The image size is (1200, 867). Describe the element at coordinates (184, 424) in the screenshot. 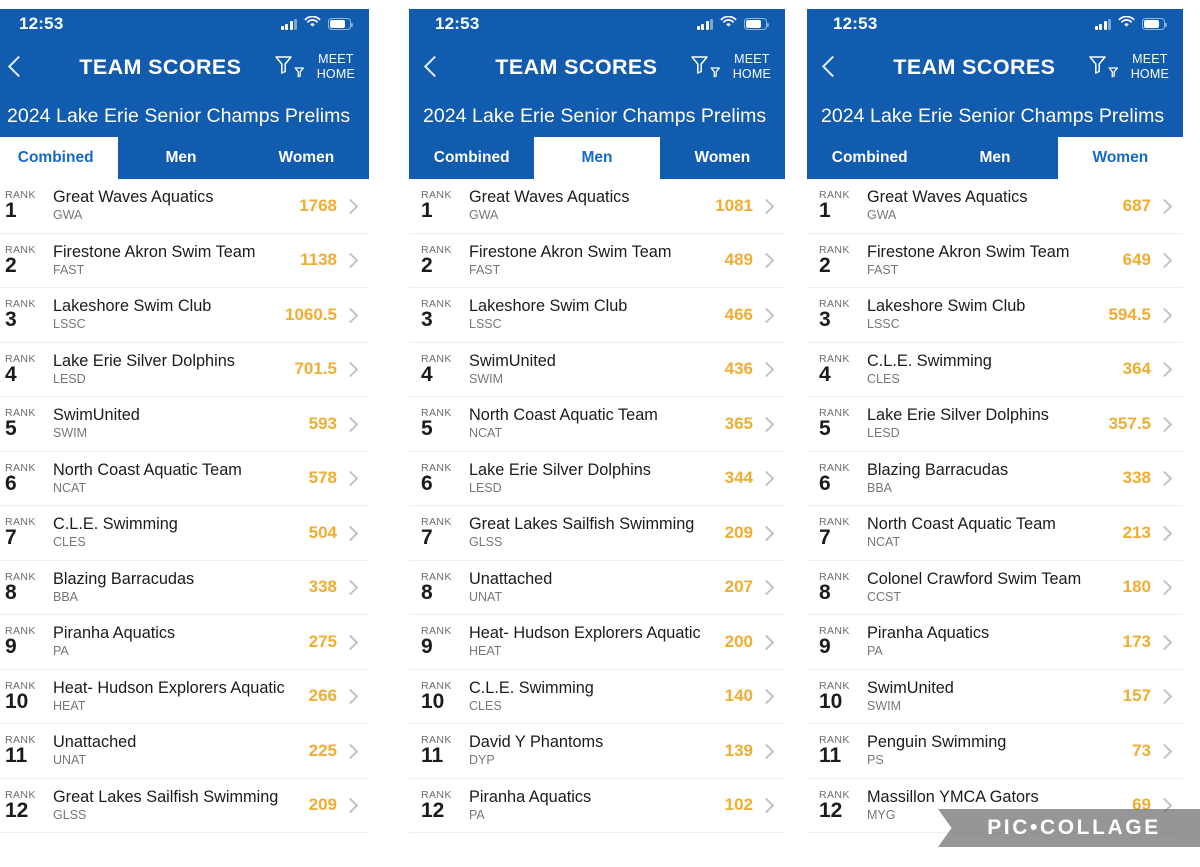

I see `table-row: RANK 5 SwimUnited SWIM 593` at that location.